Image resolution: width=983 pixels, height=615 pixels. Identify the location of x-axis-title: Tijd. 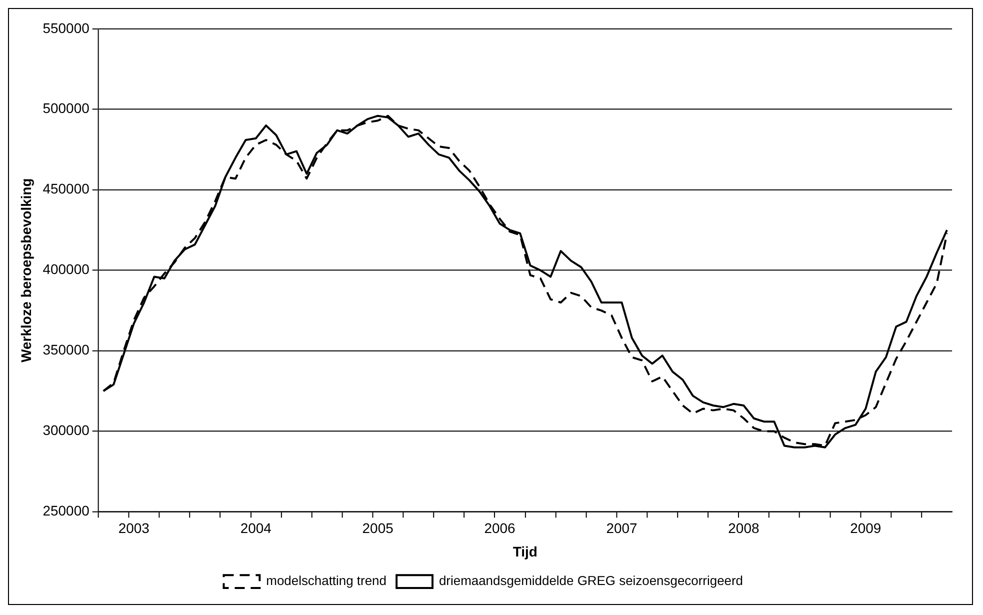
(525, 552).